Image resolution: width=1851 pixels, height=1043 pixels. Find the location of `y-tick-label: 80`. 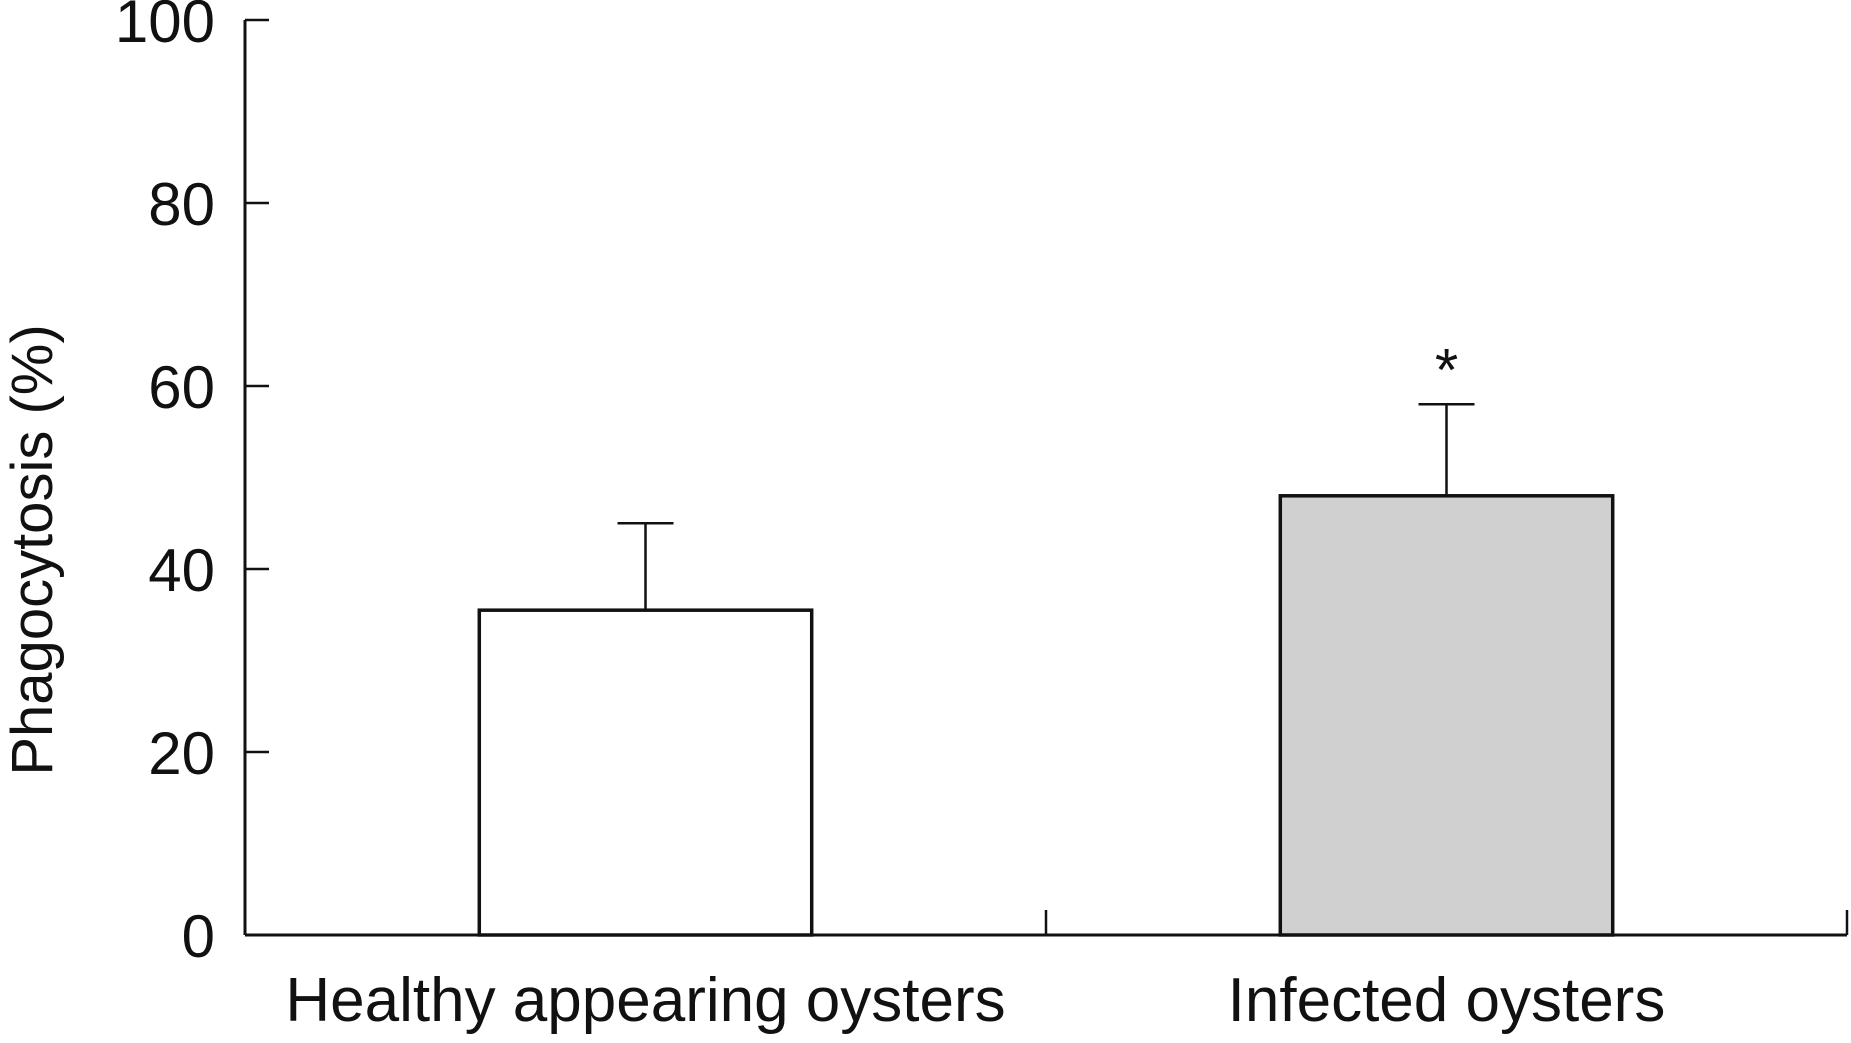

y-tick-label: 80 is located at coordinates (181, 204).